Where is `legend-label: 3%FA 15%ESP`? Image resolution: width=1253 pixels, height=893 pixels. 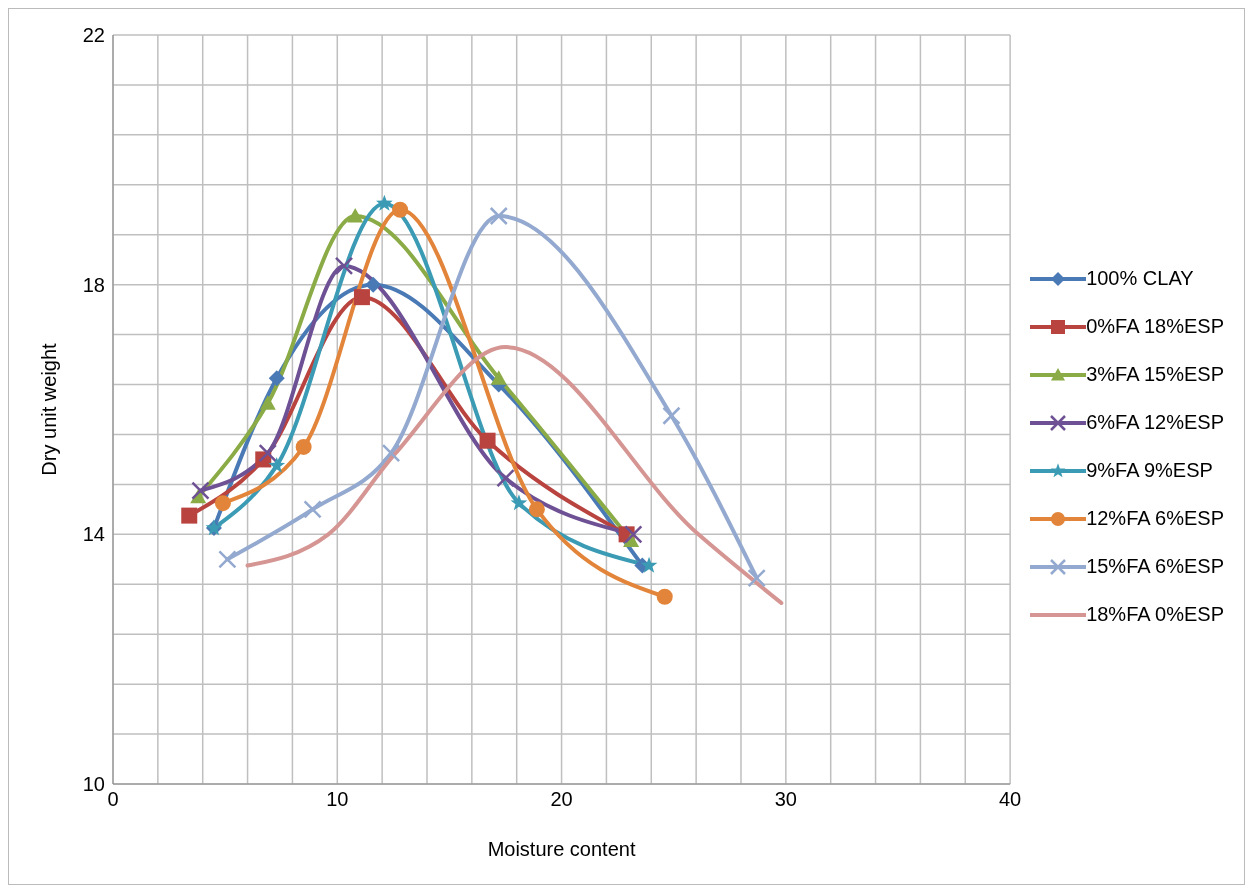 legend-label: 3%FA 15%ESP is located at coordinates (1155, 374).